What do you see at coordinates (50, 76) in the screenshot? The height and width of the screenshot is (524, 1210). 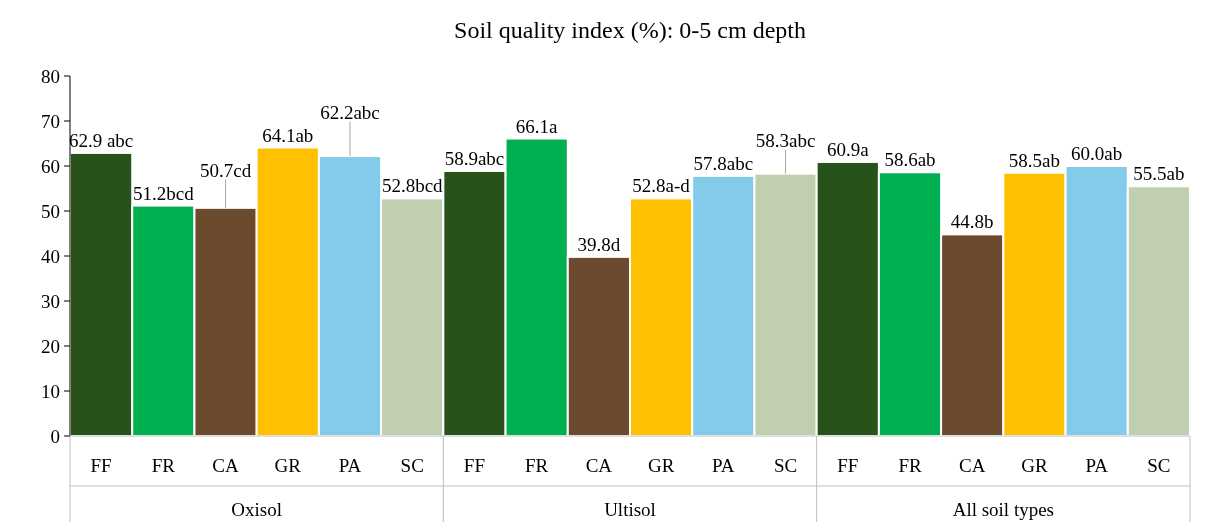 I see `y-tick-label: 80` at bounding box center [50, 76].